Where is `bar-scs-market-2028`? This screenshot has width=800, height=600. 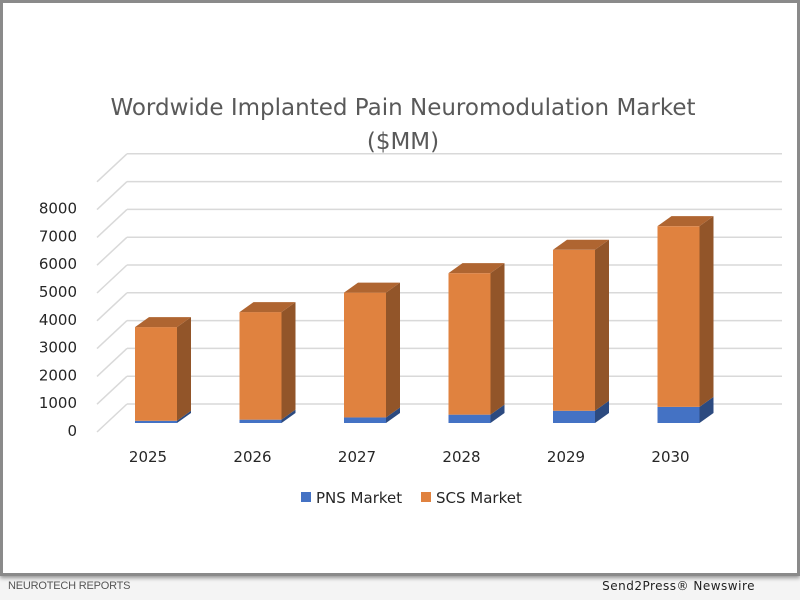
bar-scs-market-2028 is located at coordinates (476, 339).